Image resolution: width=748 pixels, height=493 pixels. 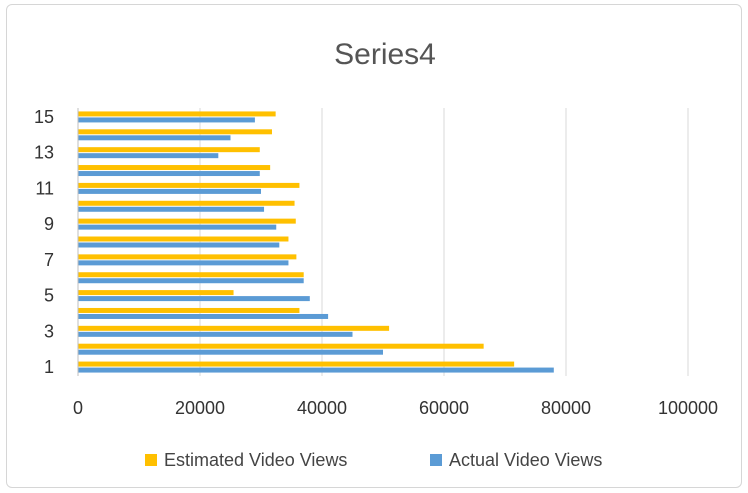 I want to click on y-tick-label: 5, so click(x=49, y=296).